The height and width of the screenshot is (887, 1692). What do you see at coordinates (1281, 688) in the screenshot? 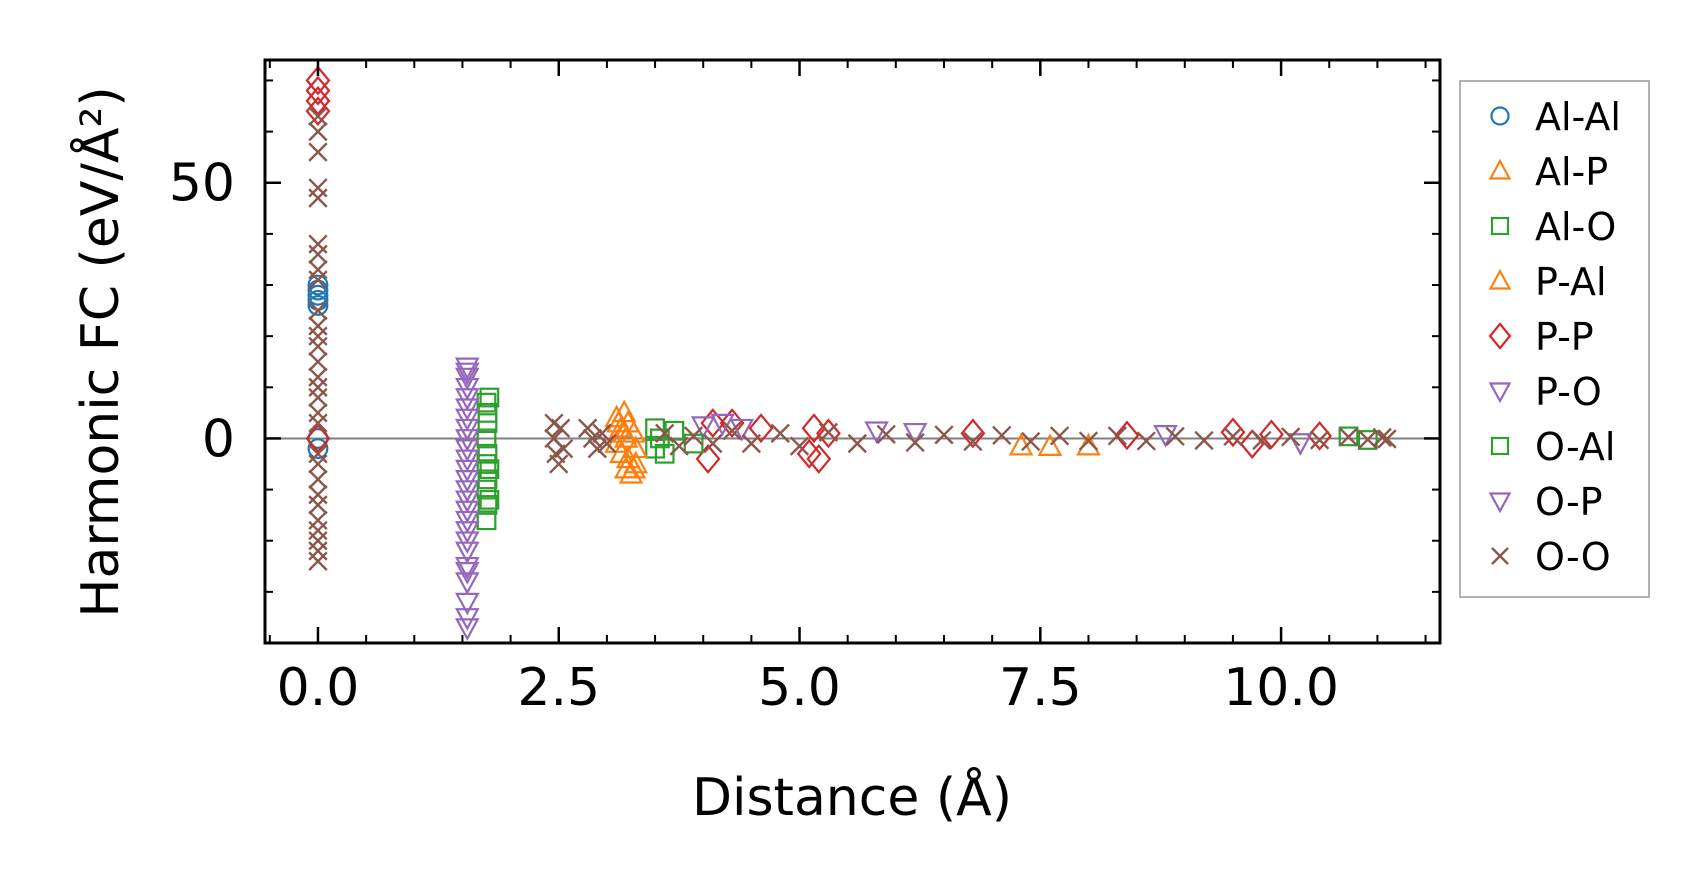
I see `x-tick-label: 10.0` at bounding box center [1281, 688].